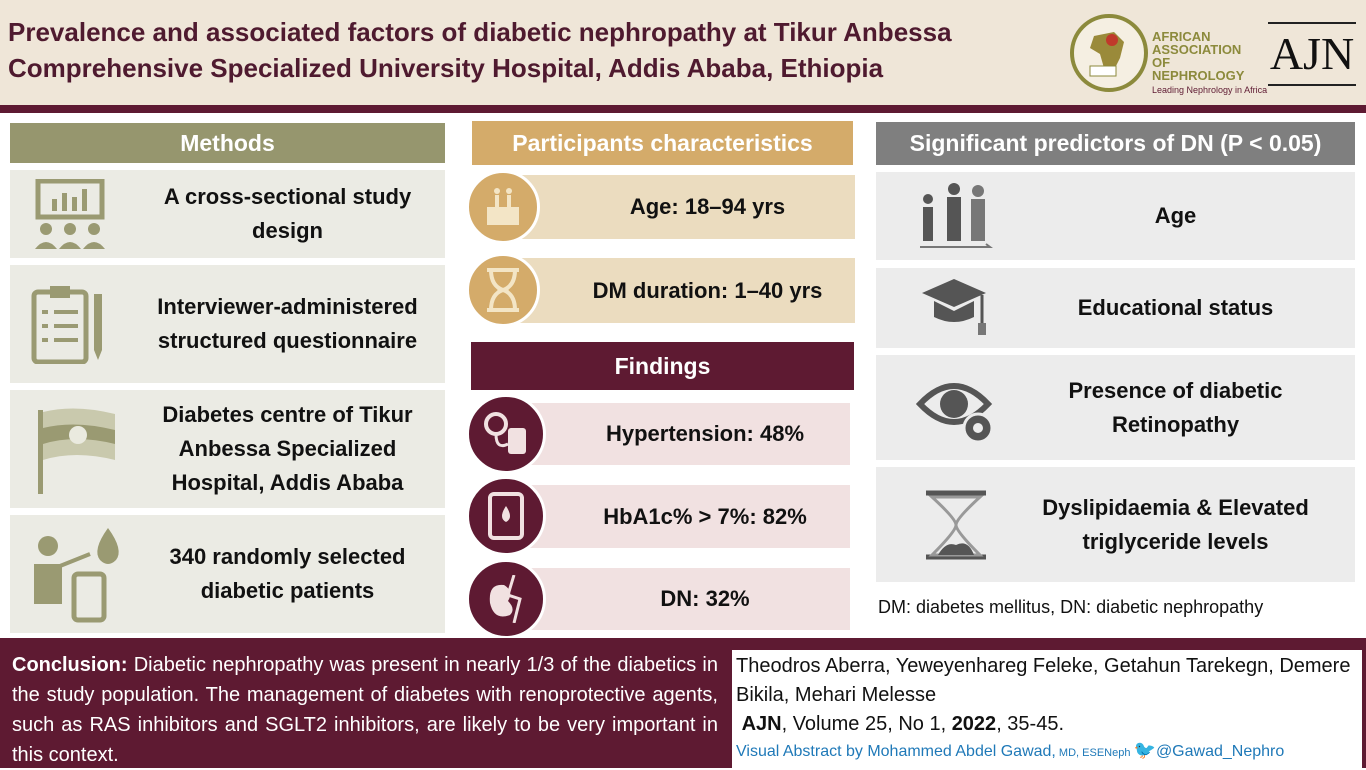  I want to click on participant-item: Age: 18–94 yrs, so click(682, 207).